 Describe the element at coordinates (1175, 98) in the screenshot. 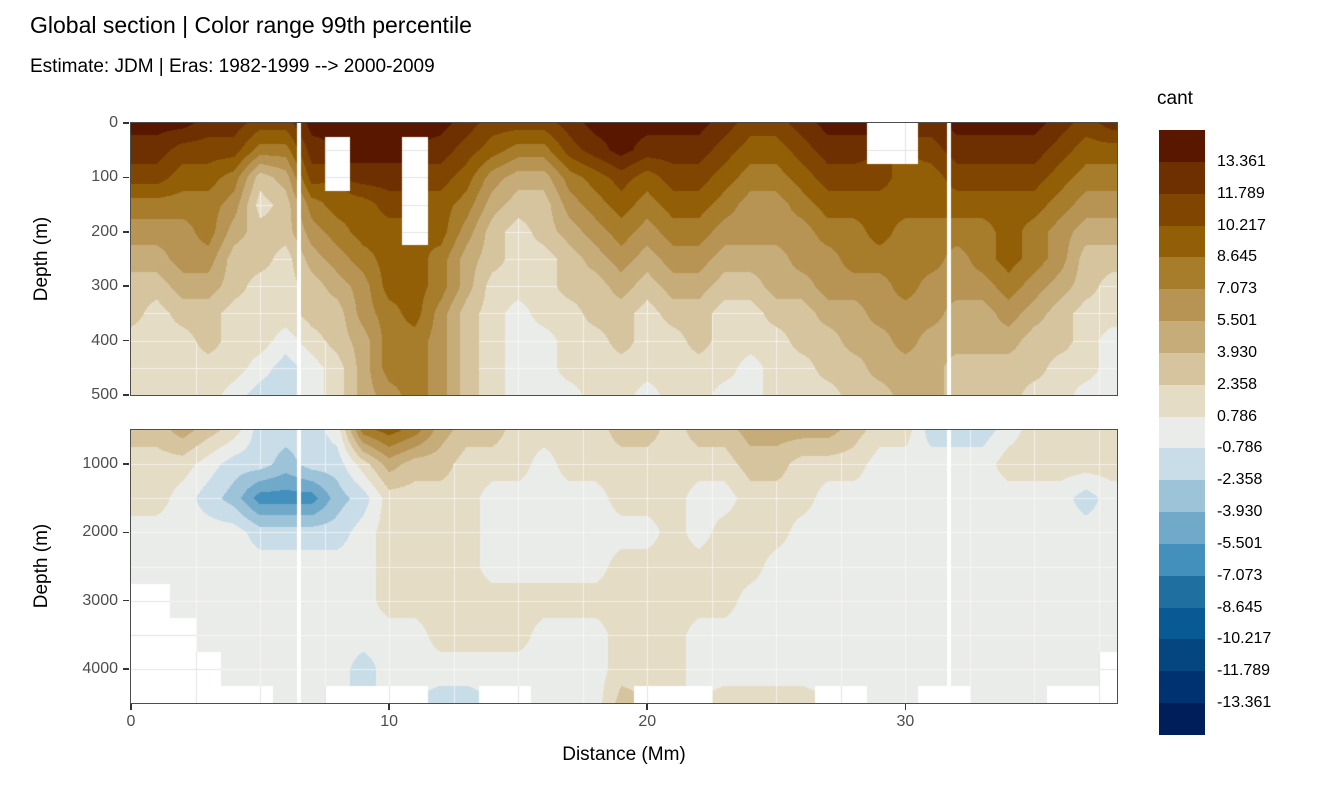

I see `legend-title: cant` at that location.